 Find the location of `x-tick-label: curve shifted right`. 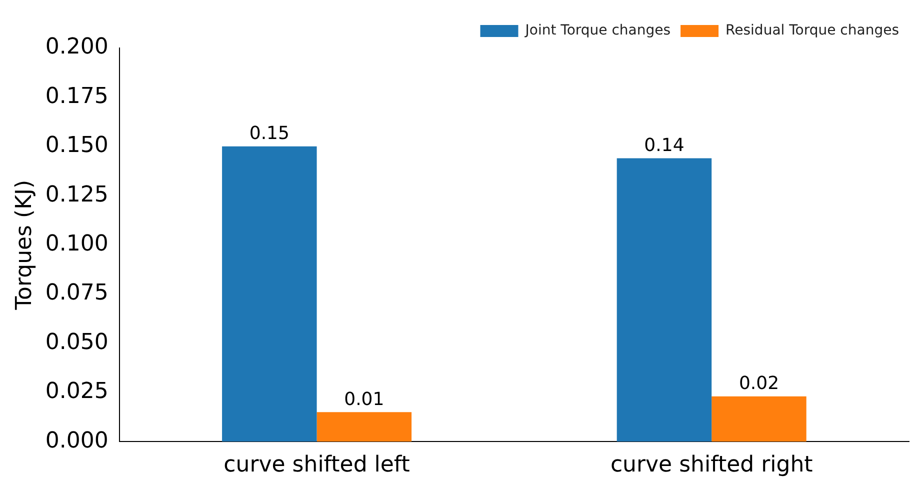

x-tick-label: curve shifted right is located at coordinates (712, 465).